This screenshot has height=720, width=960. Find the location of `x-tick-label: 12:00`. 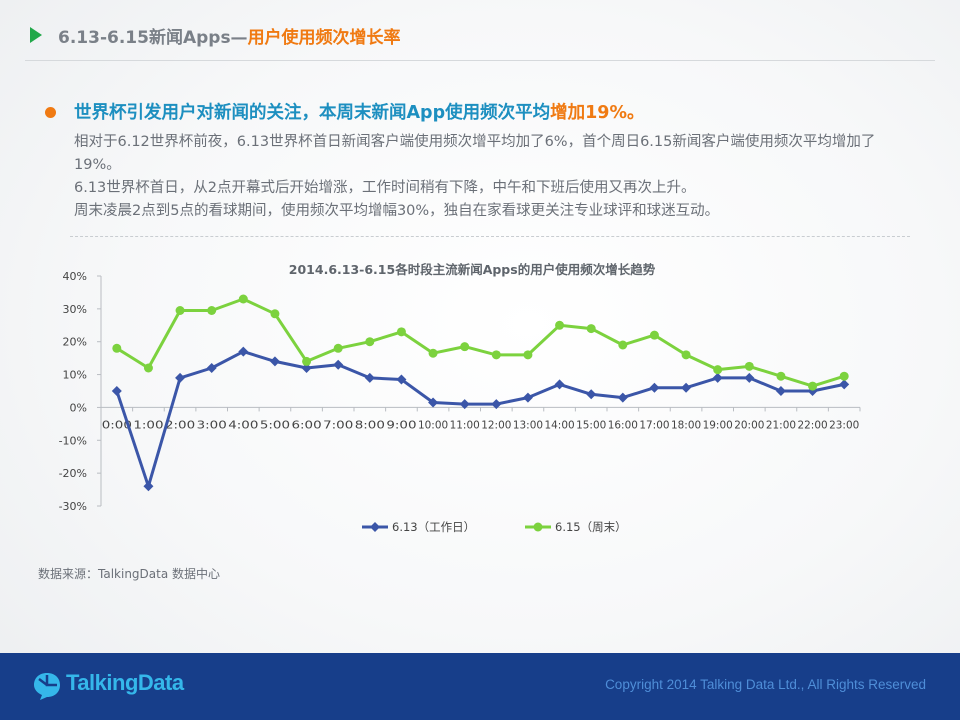

x-tick-label: 12:00 is located at coordinates (496, 425).